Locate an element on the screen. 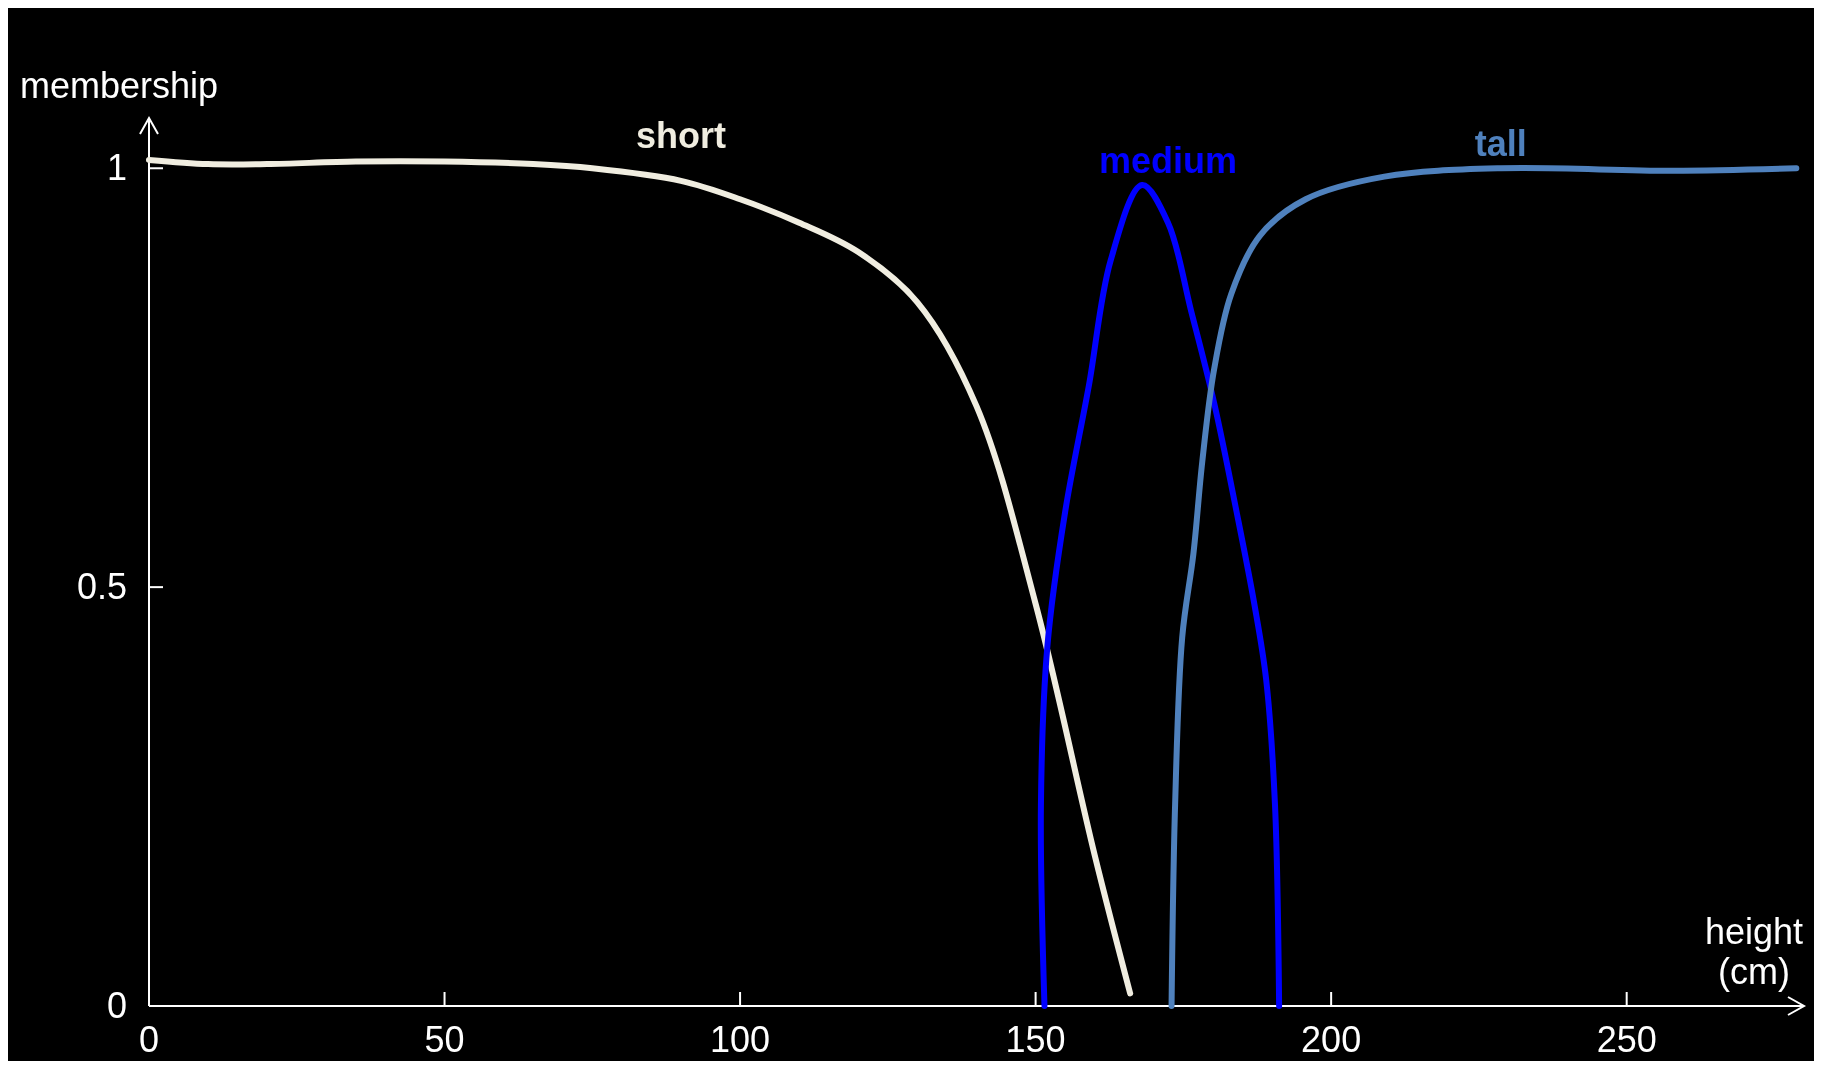  x-tick-label: 50 is located at coordinates (444, 1039).